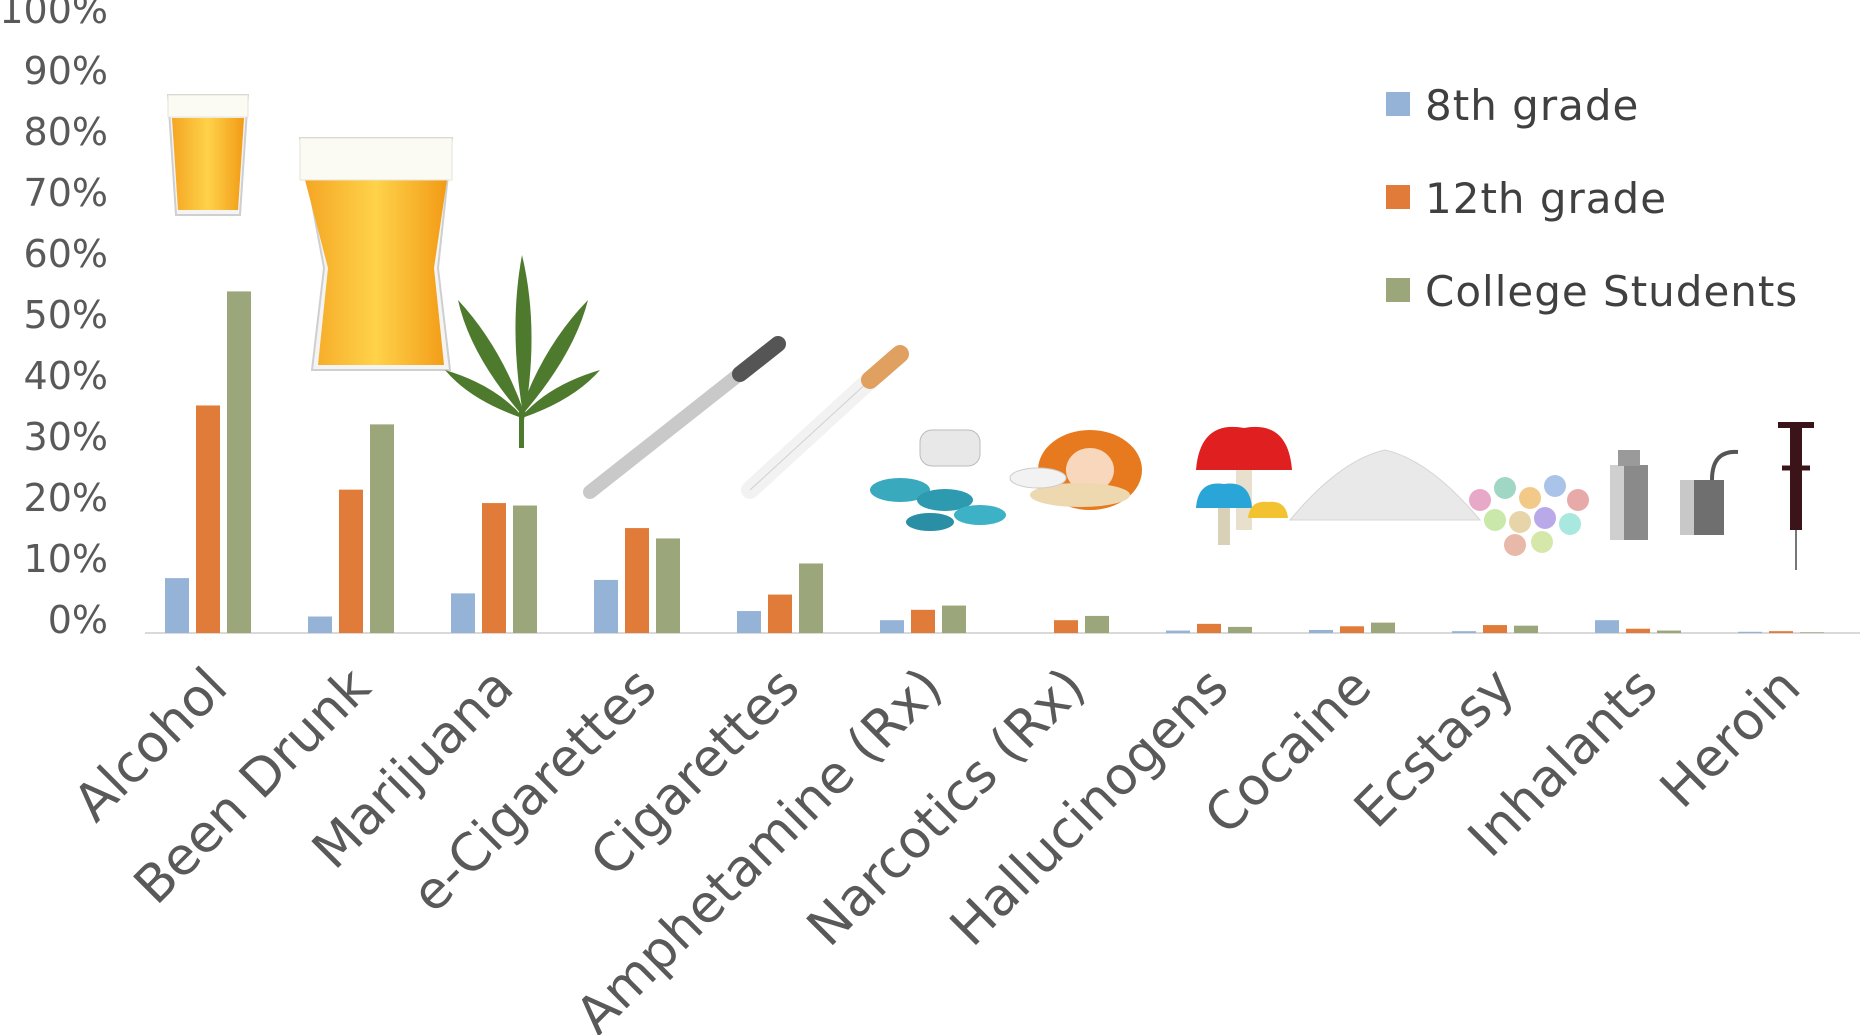  Describe the element at coordinates (780, 613) in the screenshot. I see `bar-12th-grade-cigarettes` at that location.